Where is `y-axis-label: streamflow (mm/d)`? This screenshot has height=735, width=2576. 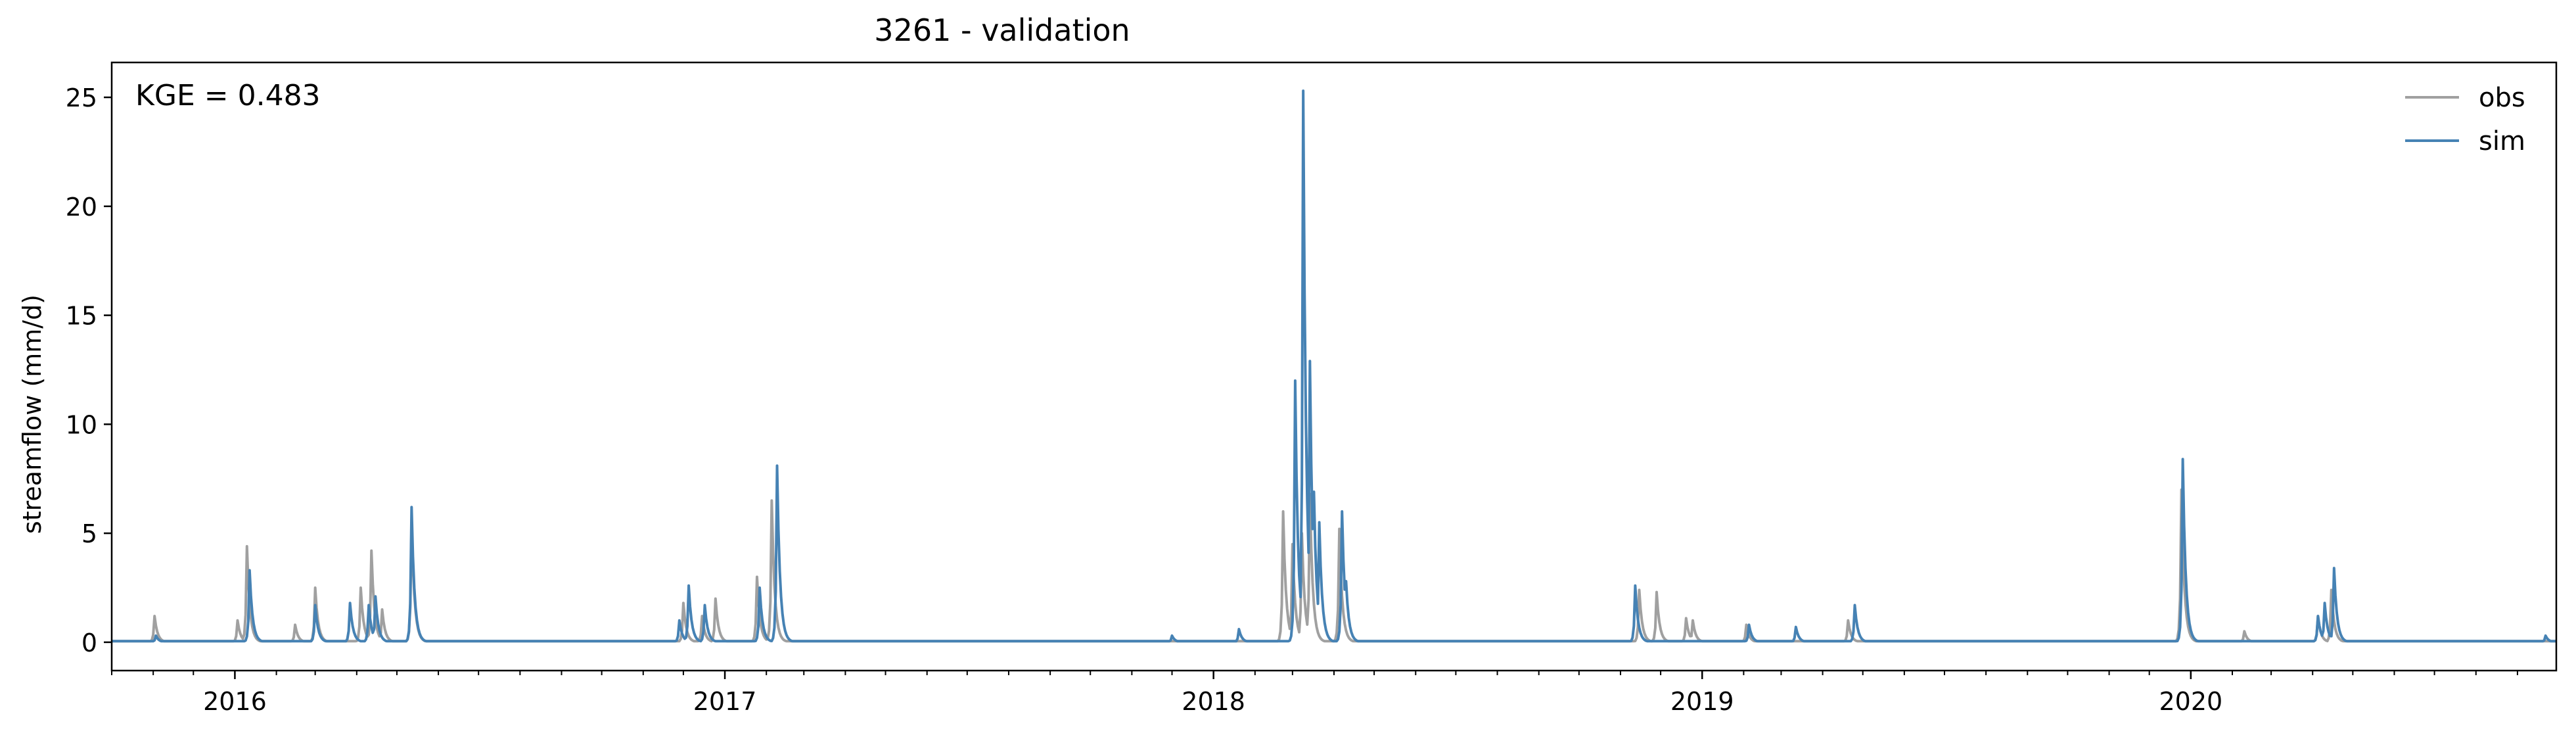 y-axis-label: streamflow (mm/d) is located at coordinates (32, 414).